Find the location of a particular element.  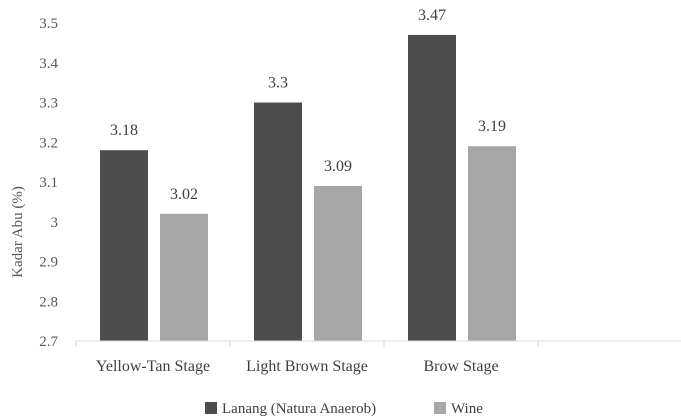

x-category-label: Brow Stage is located at coordinates (460, 366).